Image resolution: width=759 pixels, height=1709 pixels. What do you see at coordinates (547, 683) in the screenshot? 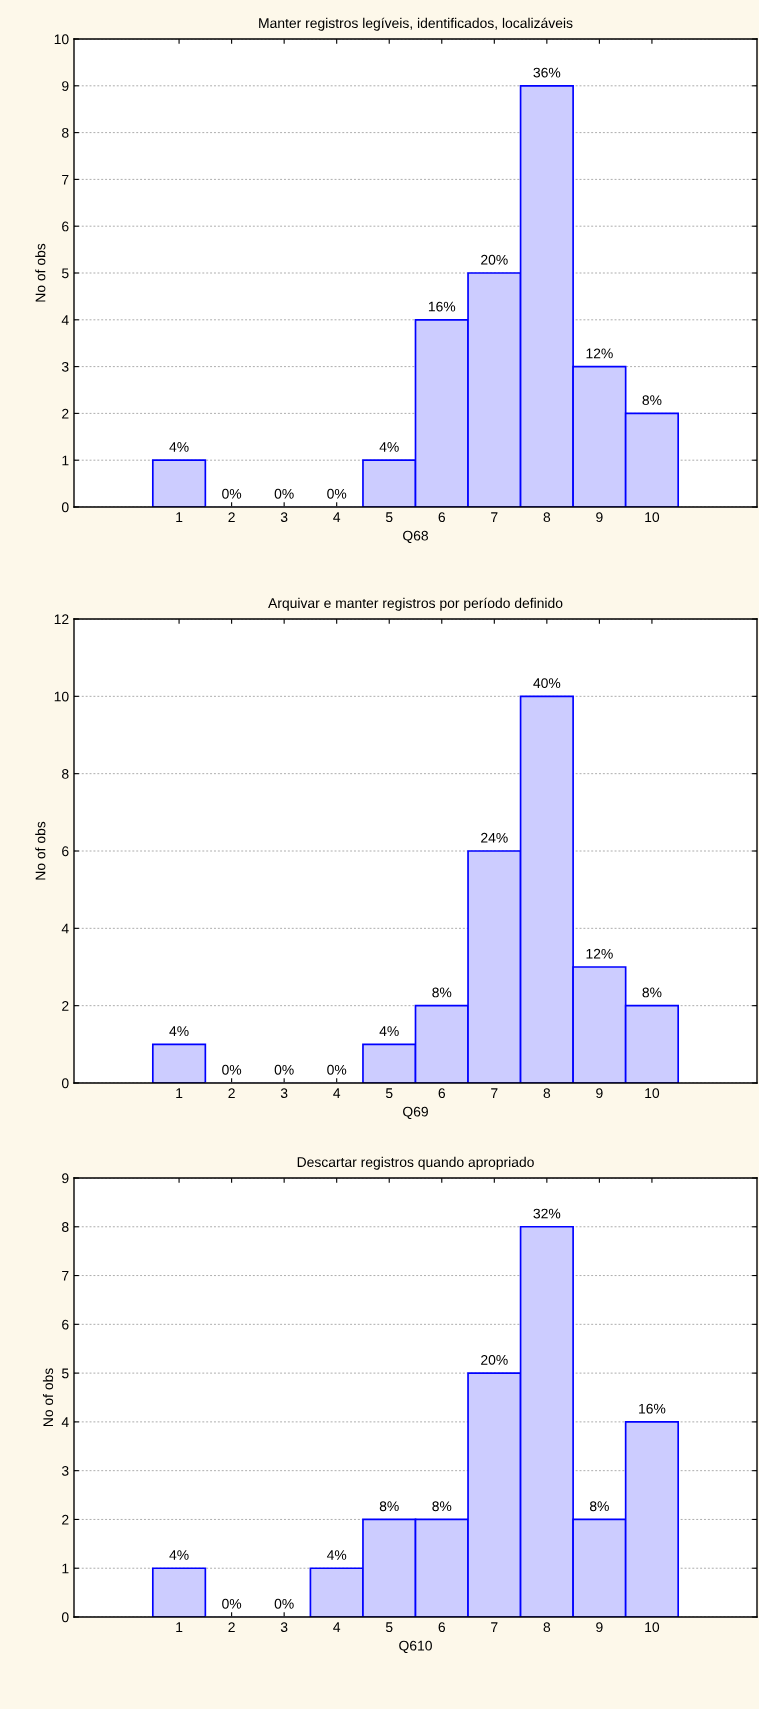
I see `annotation: 40%` at bounding box center [547, 683].